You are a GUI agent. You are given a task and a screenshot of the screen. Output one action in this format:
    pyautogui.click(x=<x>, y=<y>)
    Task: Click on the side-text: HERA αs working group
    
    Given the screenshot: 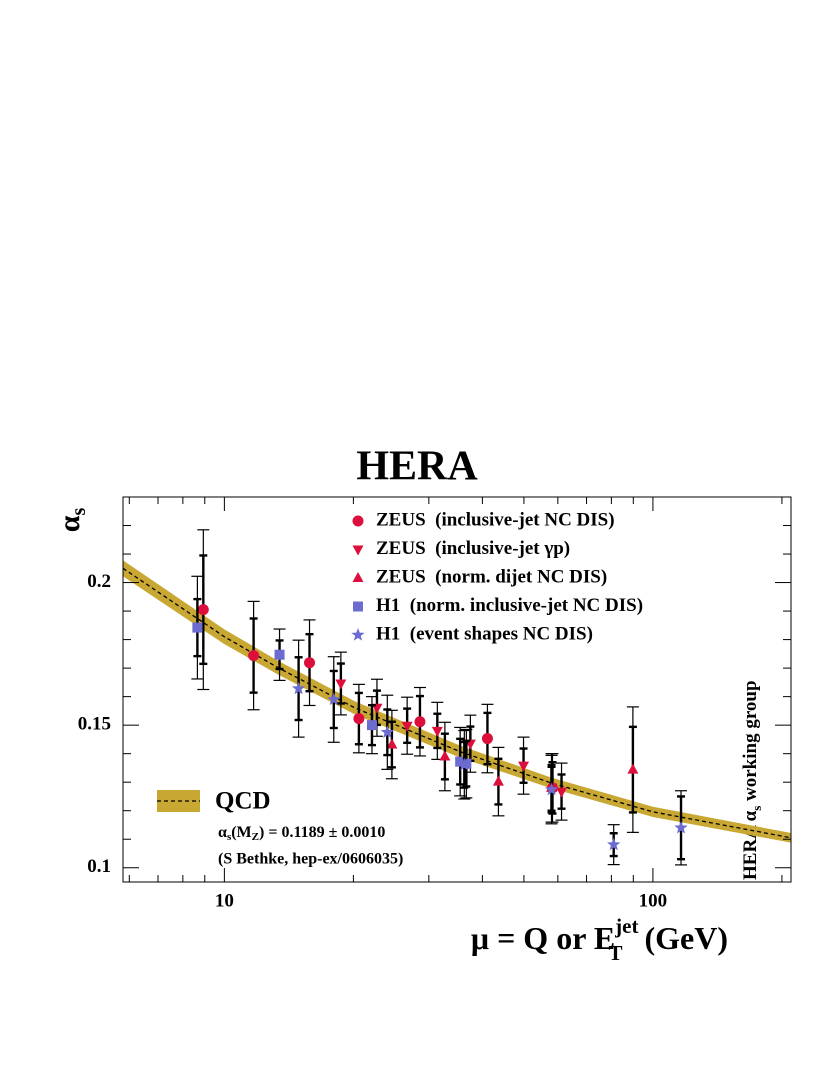 What is the action you would take?
    pyautogui.click(x=752, y=780)
    